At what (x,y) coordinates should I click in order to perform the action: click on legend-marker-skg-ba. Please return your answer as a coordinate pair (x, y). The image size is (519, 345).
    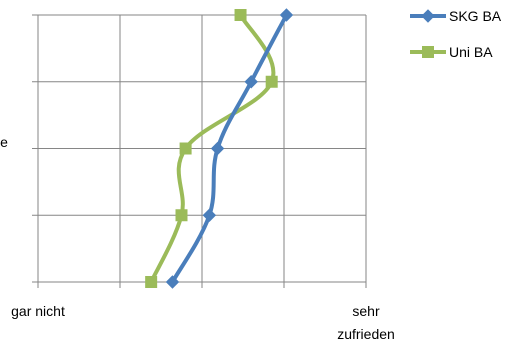
    Looking at the image, I should click on (428, 16).